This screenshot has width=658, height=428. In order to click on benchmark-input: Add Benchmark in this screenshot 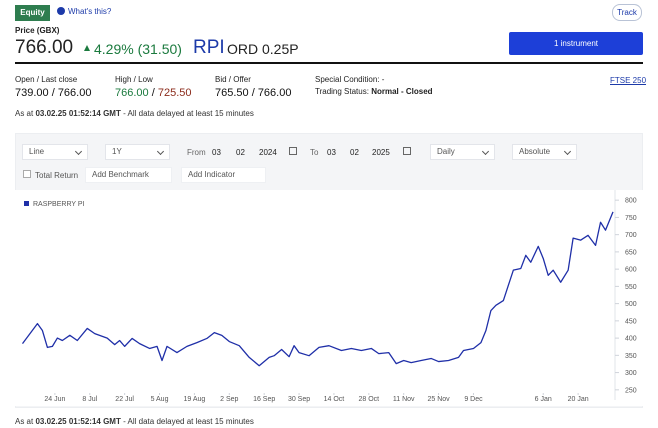, I will do `click(128, 175)`.